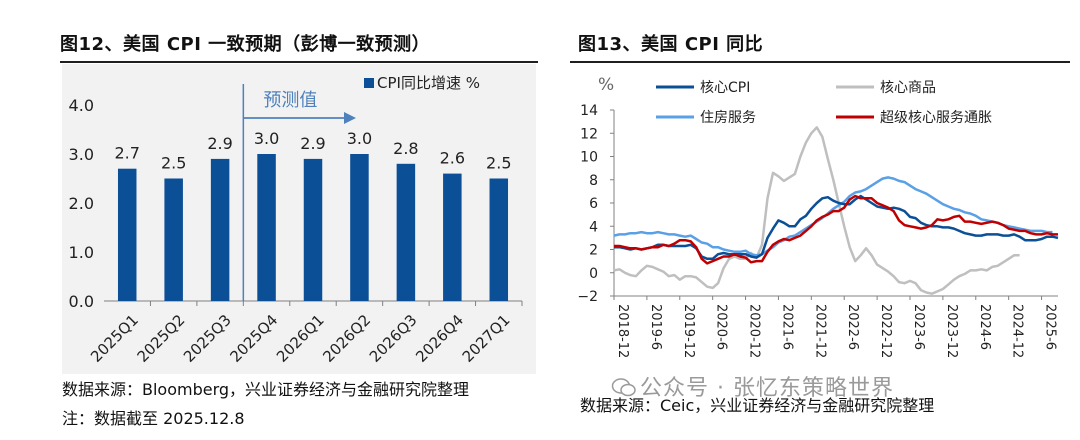  I want to click on wechat-watermark: 公众号 · 张忆东策略世界, so click(752, 386).